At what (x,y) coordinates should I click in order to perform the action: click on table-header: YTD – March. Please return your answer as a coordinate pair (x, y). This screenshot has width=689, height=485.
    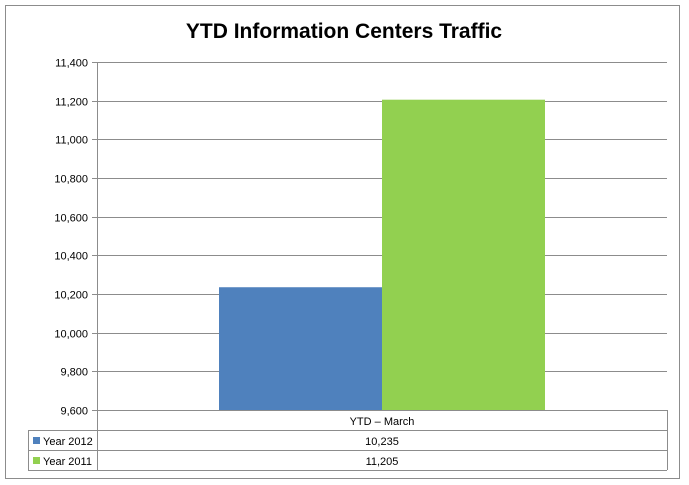
    Looking at the image, I should click on (382, 422).